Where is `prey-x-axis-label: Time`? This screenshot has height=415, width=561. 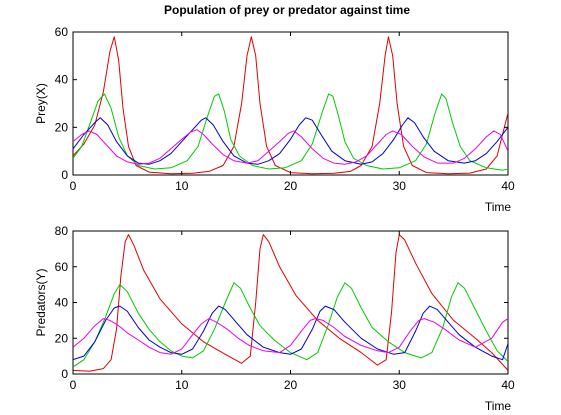 prey-x-axis-label: Time is located at coordinates (498, 207).